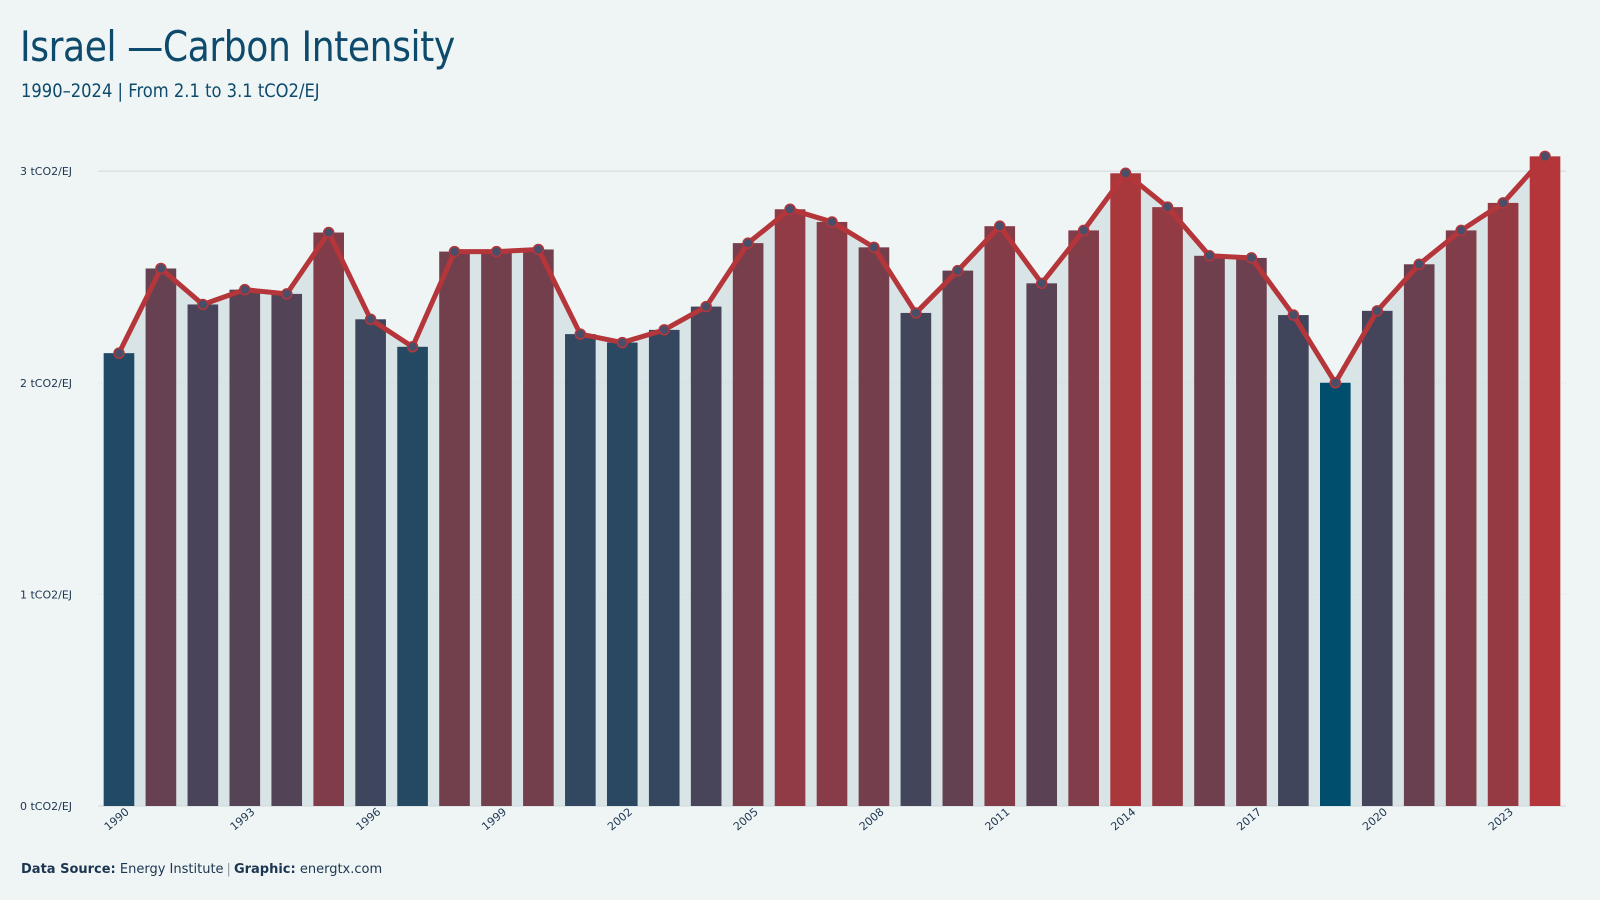 This screenshot has height=900, width=1600. What do you see at coordinates (412, 347) in the screenshot?
I see `point-1997` at bounding box center [412, 347].